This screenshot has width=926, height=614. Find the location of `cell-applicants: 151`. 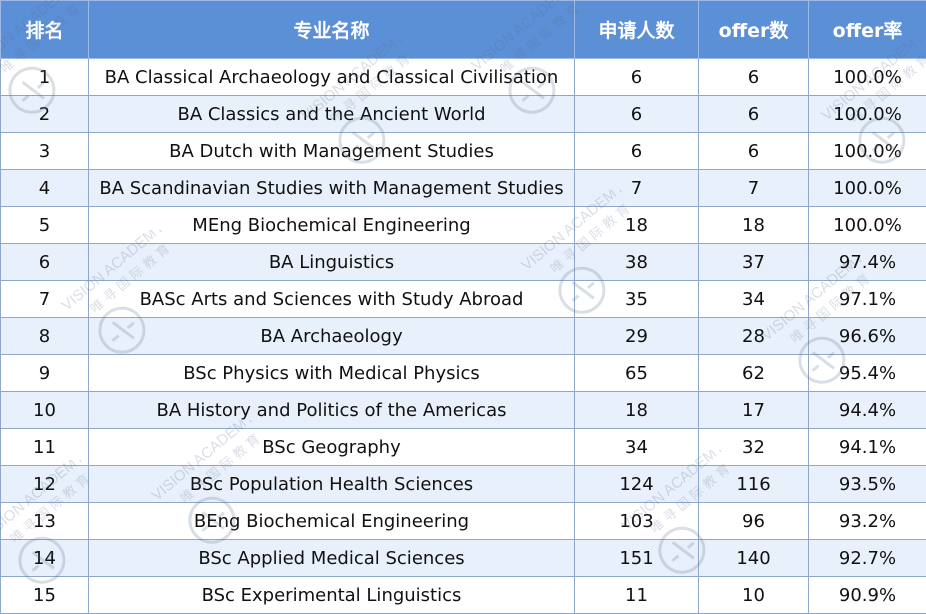

cell-applicants: 151 is located at coordinates (636, 558).